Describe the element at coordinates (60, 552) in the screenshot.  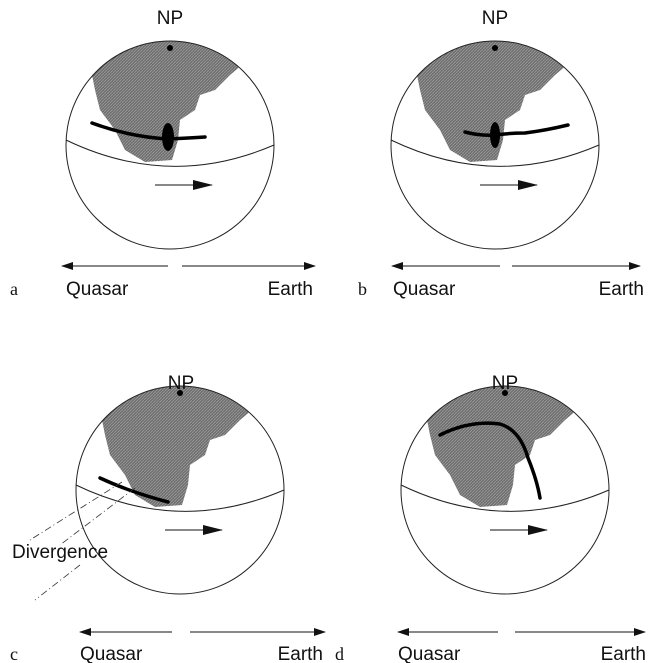
I see `annotation: Divergence` at that location.